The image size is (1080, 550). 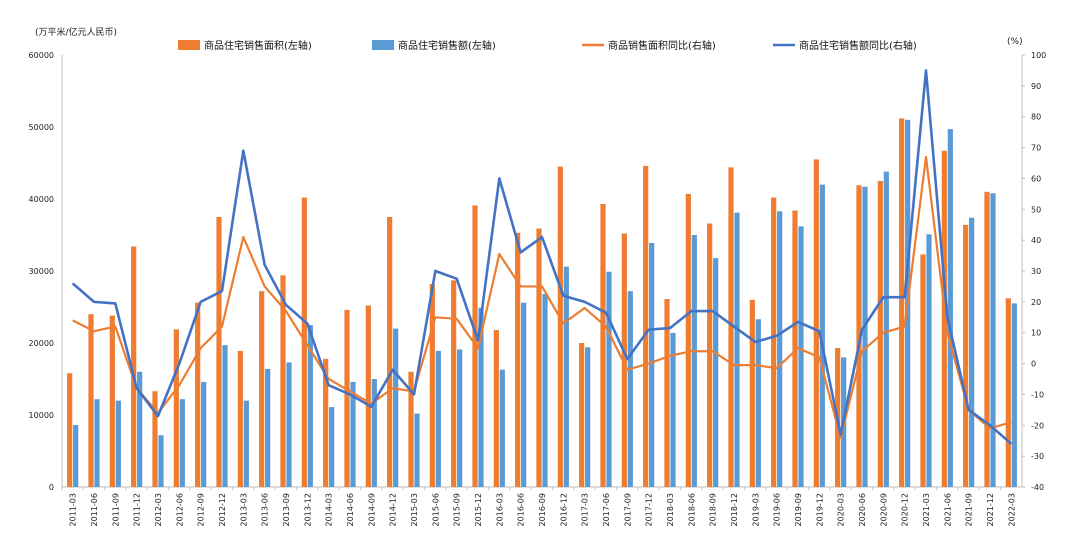 I want to click on left-tick-label: 10000, so click(x=41, y=415).